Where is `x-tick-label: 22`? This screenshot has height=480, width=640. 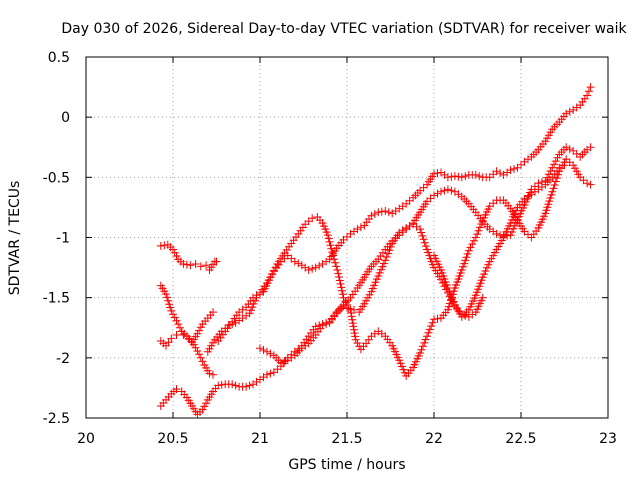 x-tick-label: 22 is located at coordinates (434, 439).